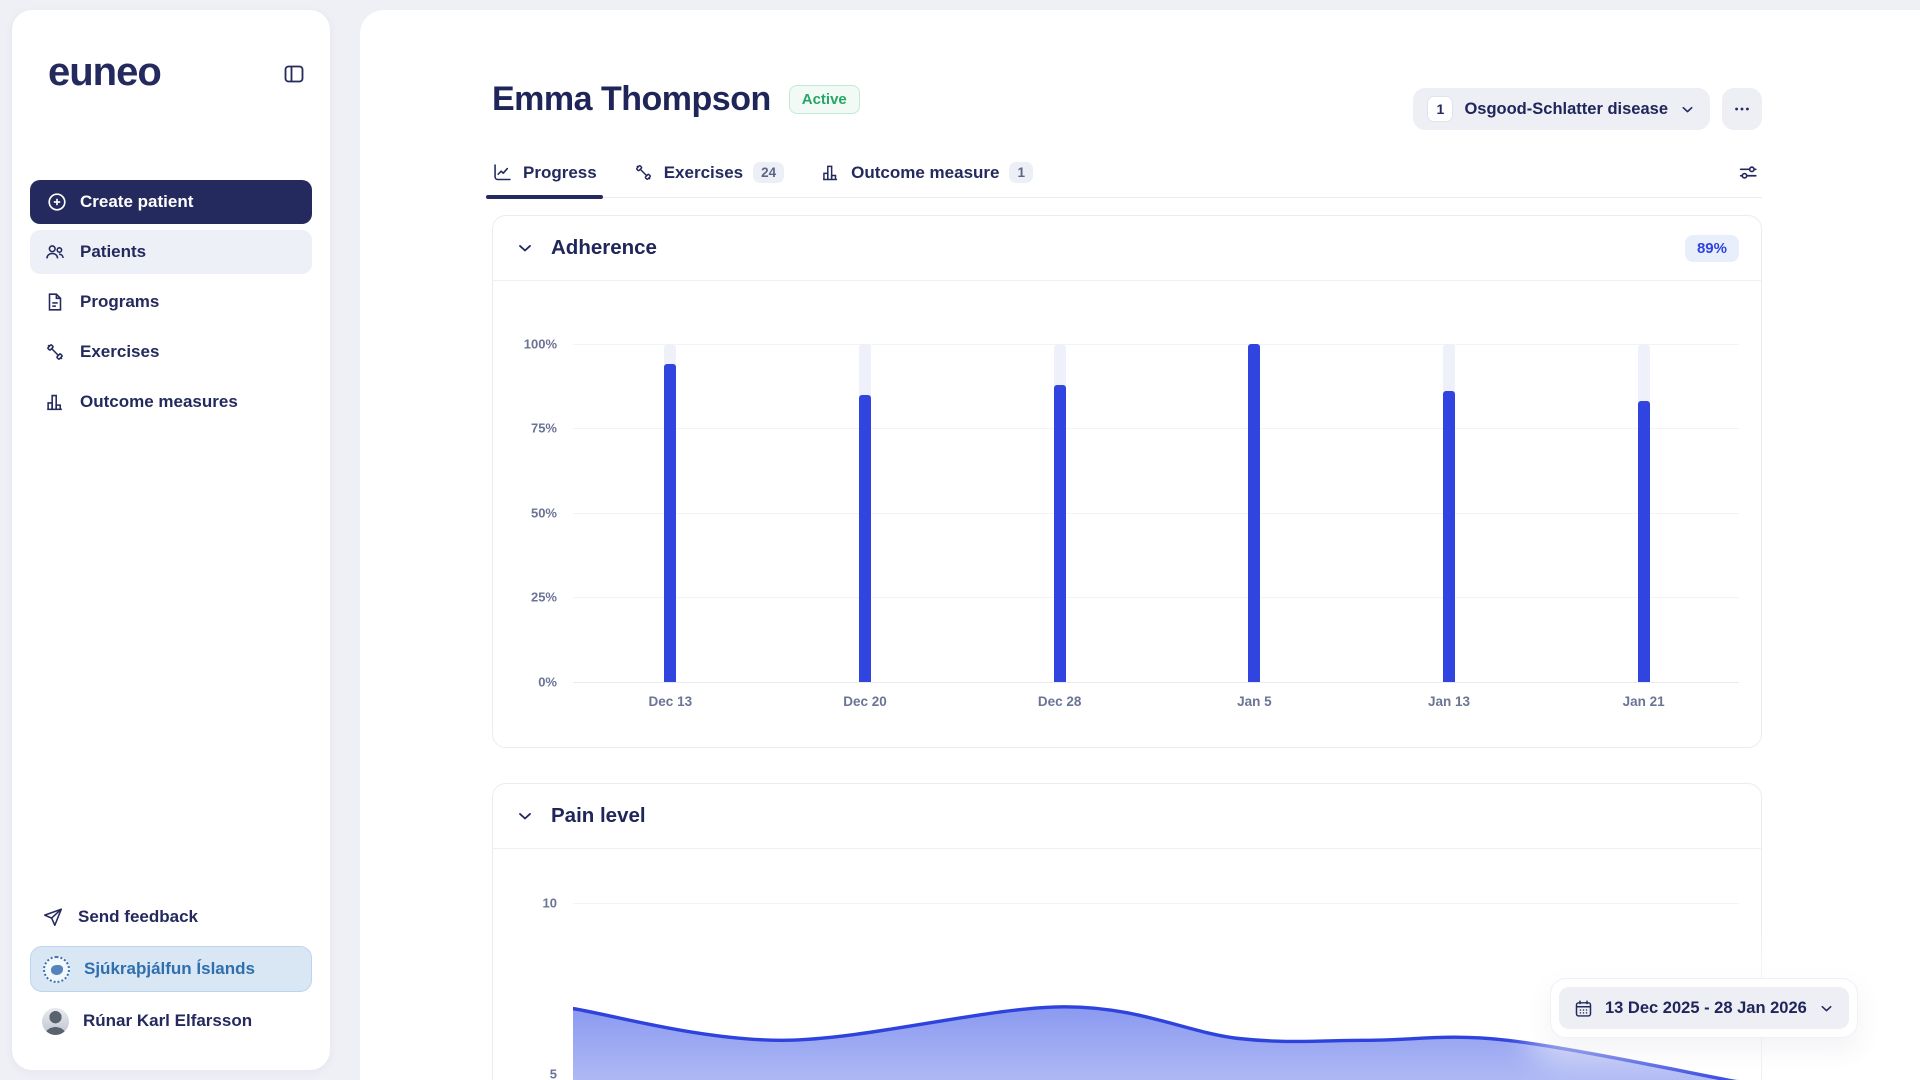  I want to click on ellipsis-icon, so click(1742, 109).